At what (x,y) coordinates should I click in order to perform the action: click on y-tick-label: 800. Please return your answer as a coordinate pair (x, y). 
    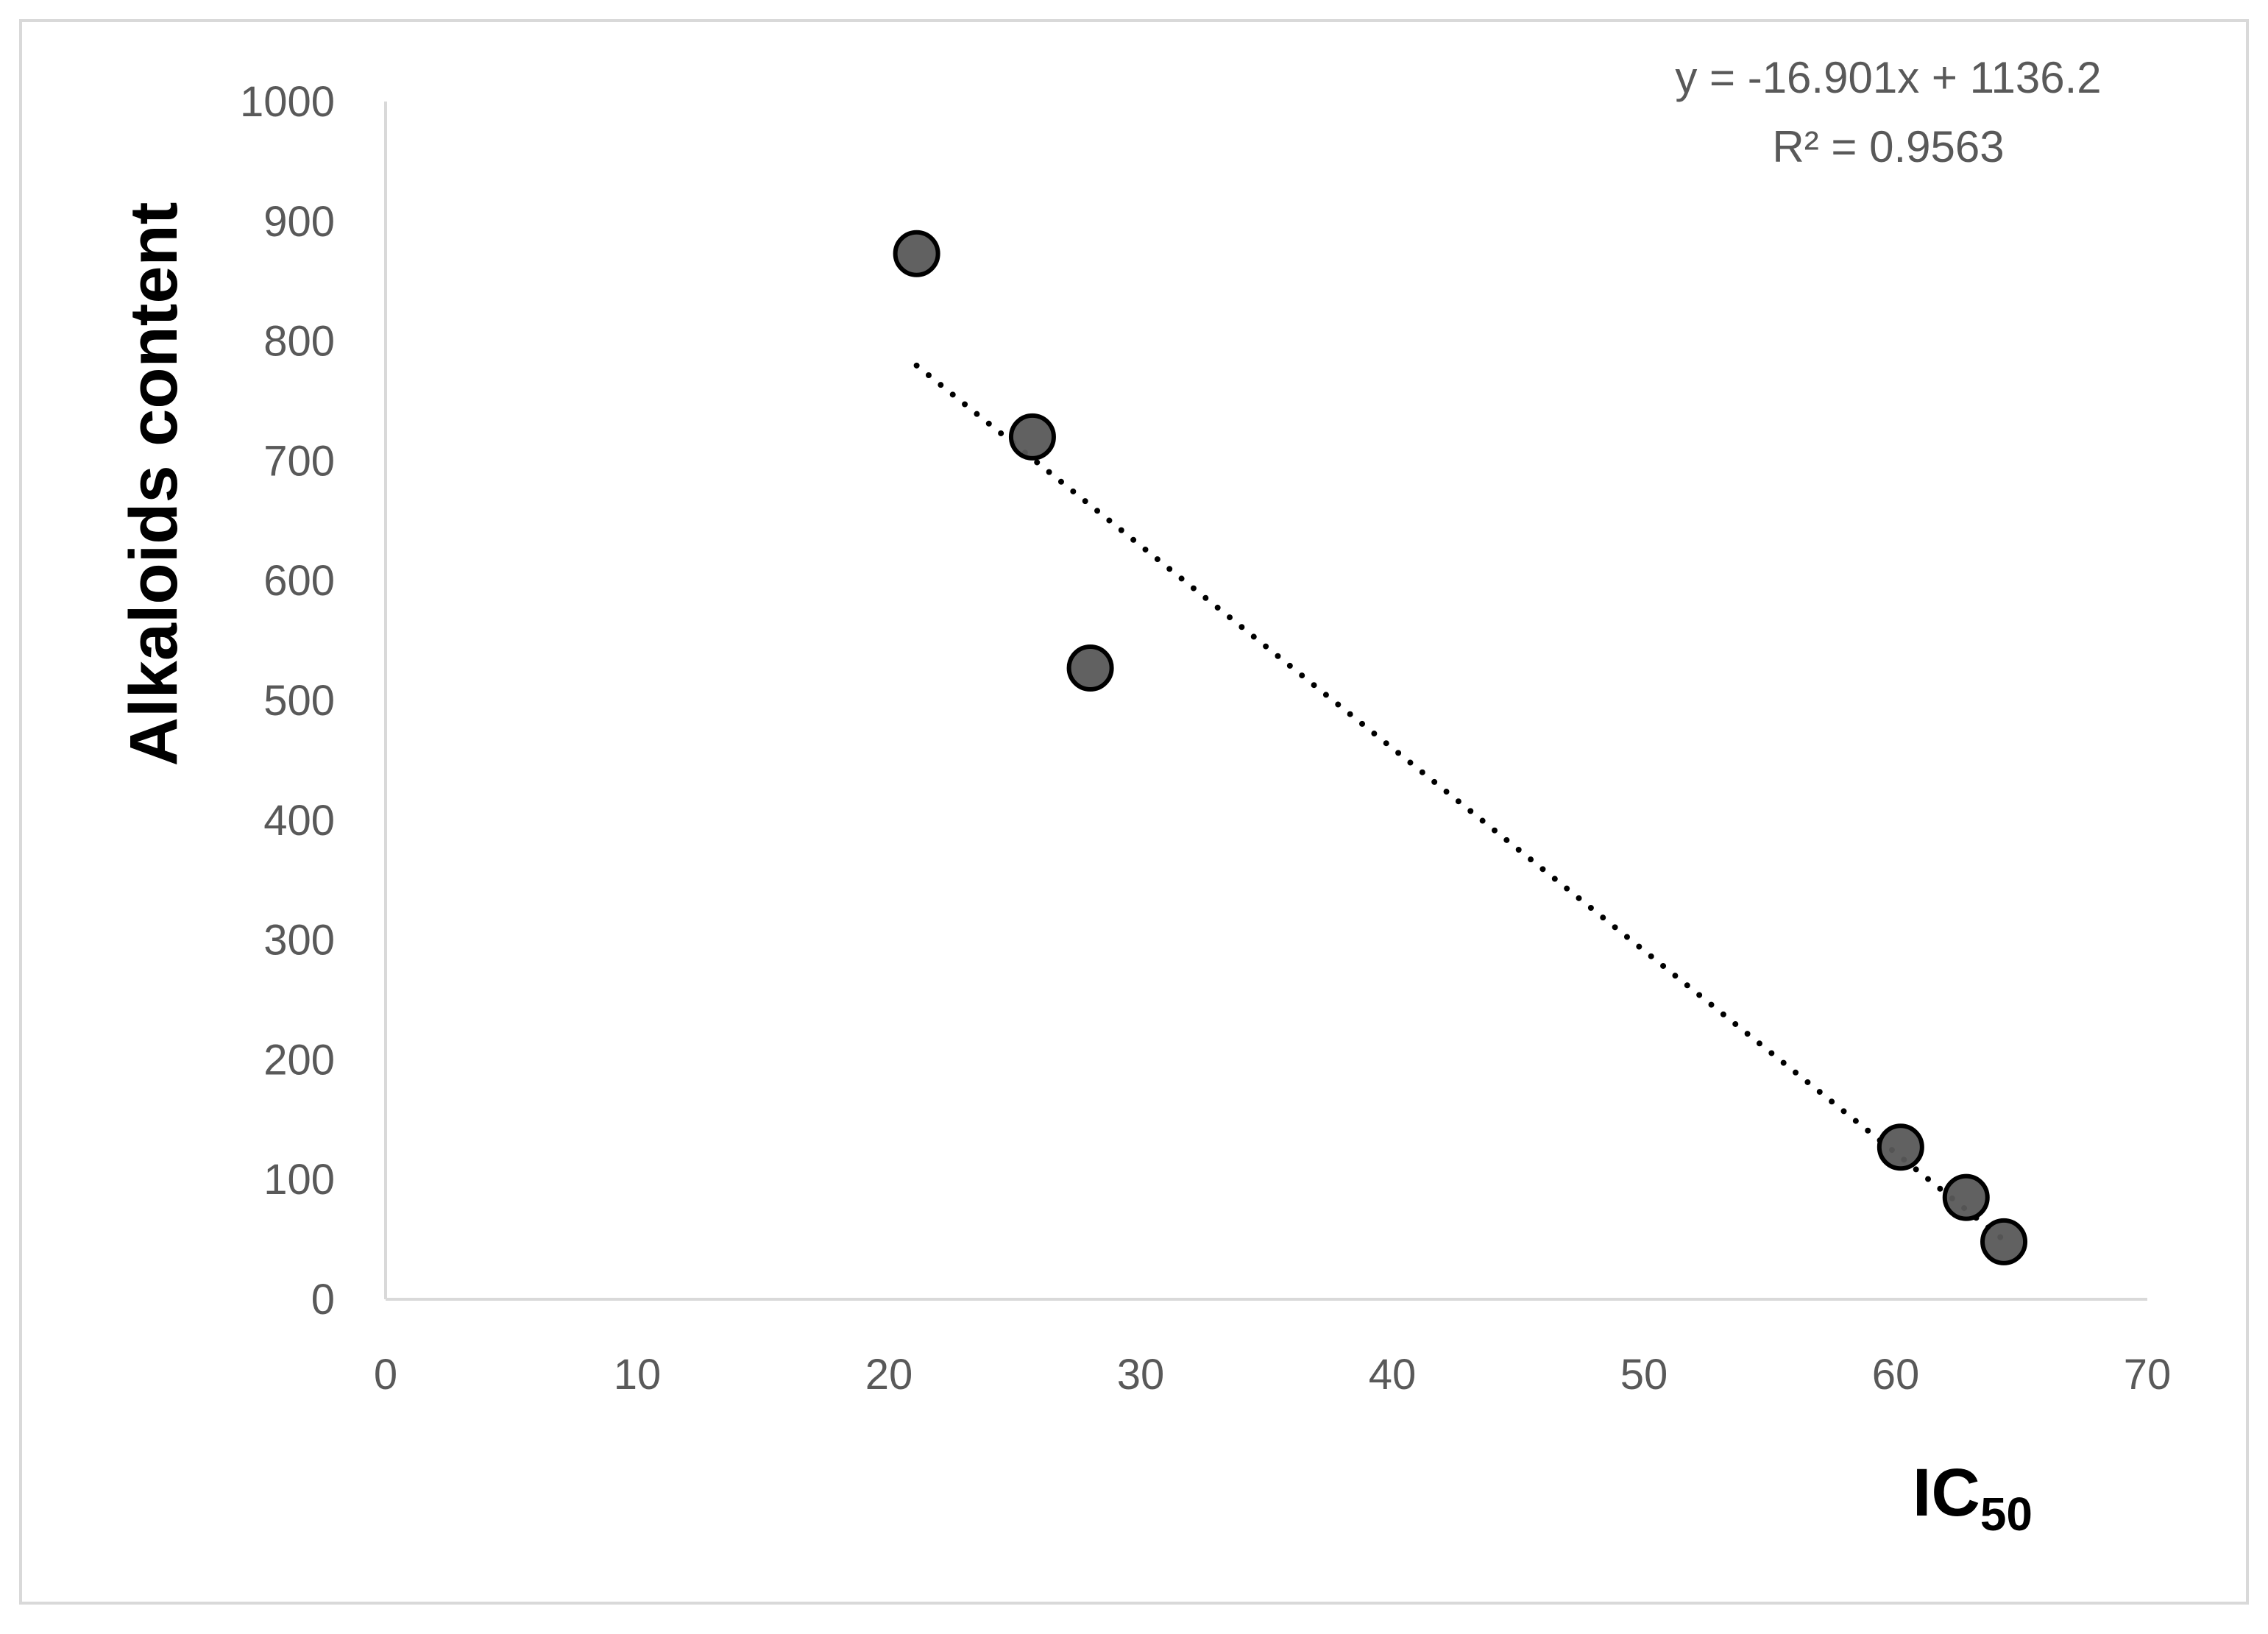
    Looking at the image, I should click on (299, 342).